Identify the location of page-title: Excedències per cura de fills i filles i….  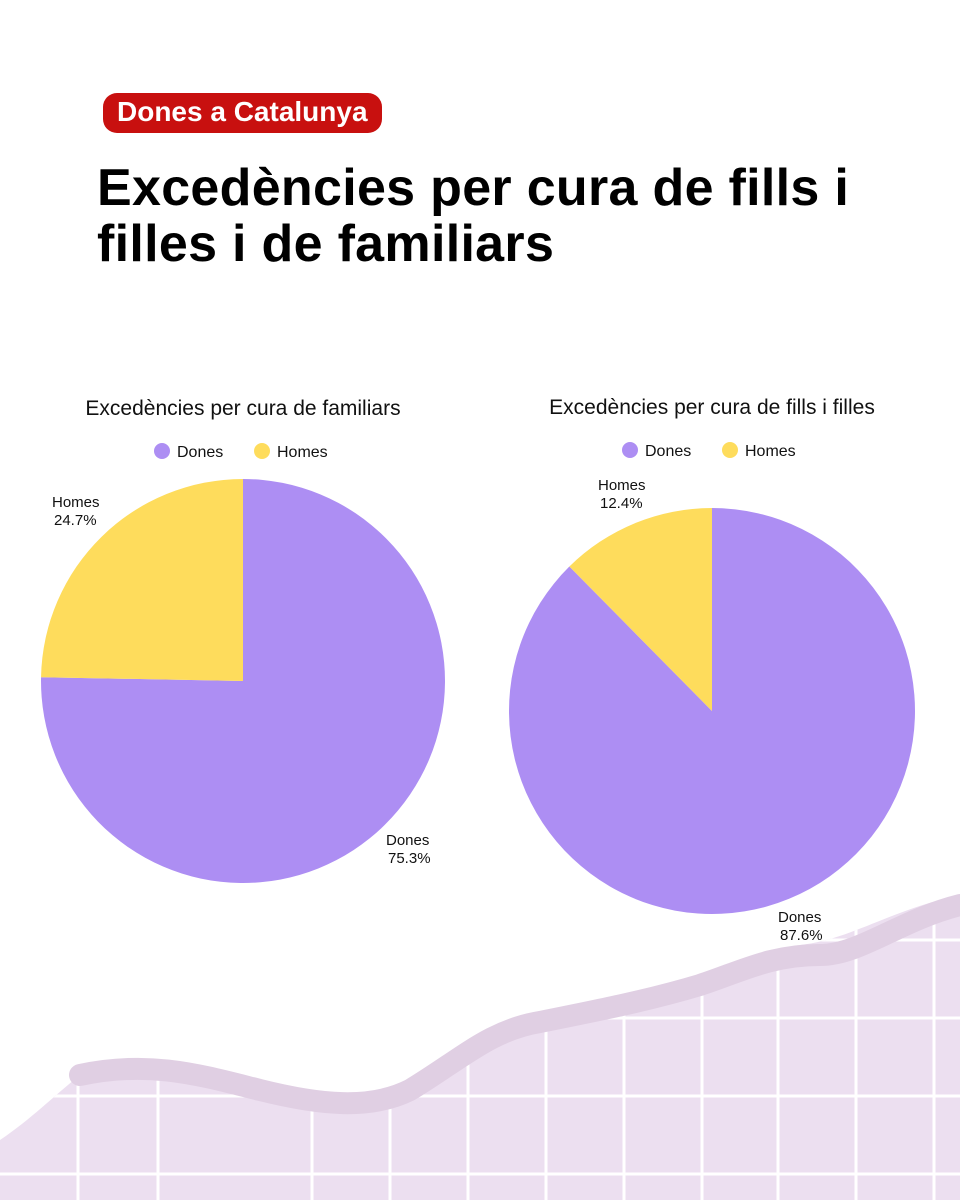
(473, 216).